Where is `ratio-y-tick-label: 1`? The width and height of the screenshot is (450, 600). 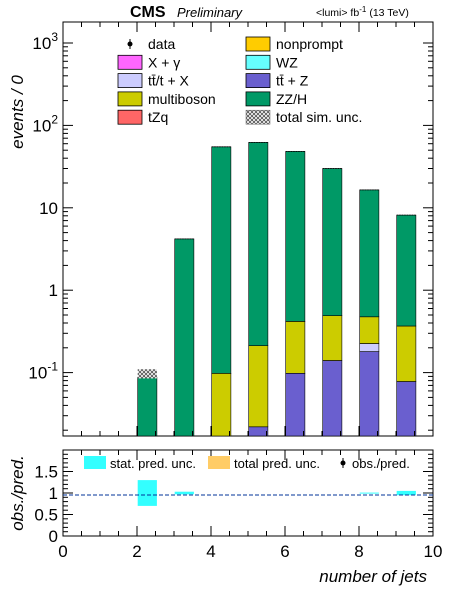
ratio-y-tick-label: 1 is located at coordinates (53, 493).